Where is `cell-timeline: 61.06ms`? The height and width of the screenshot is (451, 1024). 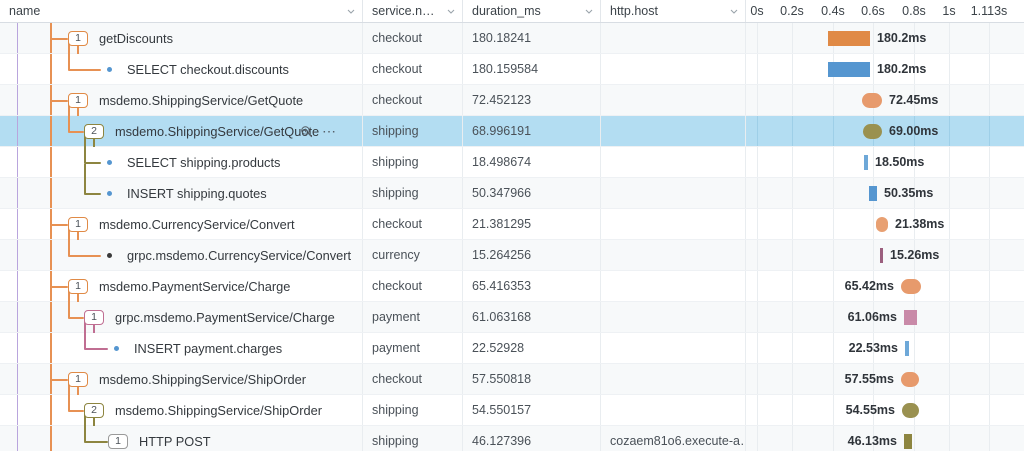
cell-timeline: 61.06ms is located at coordinates (885, 317).